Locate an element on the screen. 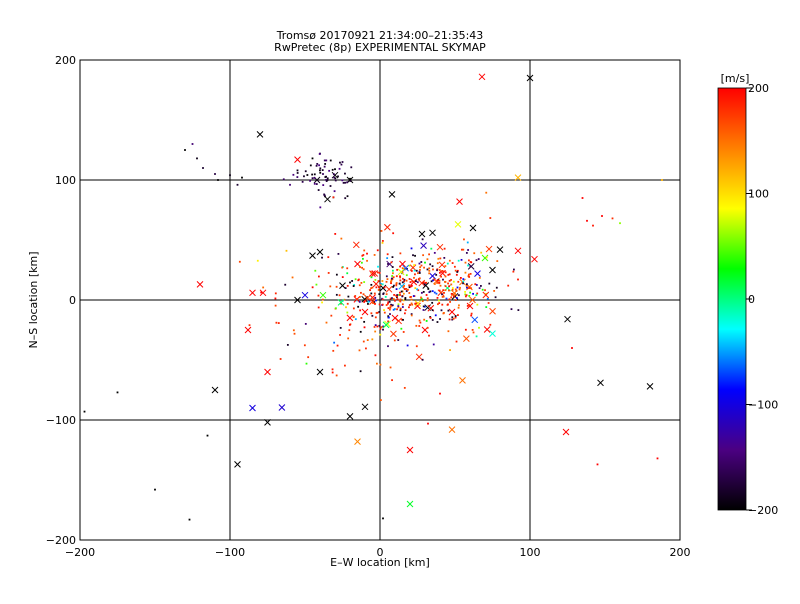  x-tick-label: −200 is located at coordinates (80, 552).